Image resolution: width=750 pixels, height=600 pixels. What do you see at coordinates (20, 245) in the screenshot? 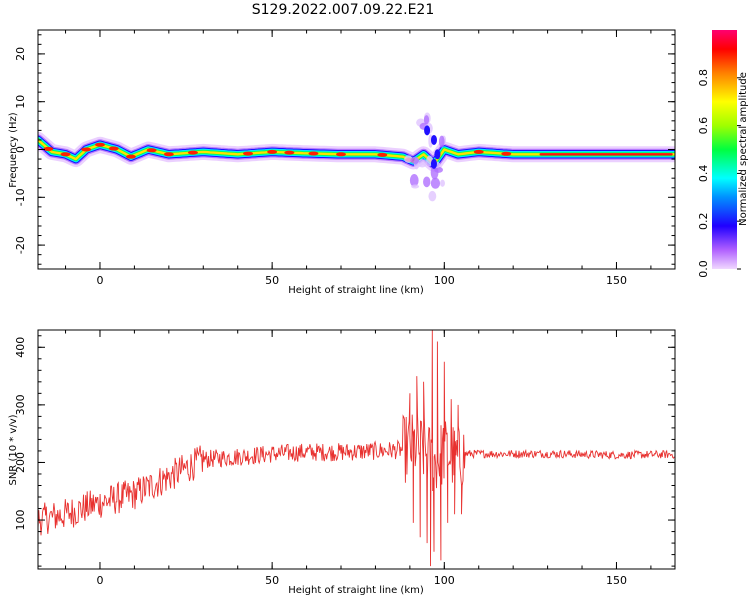
I see `spectrogram-ytick-label: -20` at bounding box center [20, 245].